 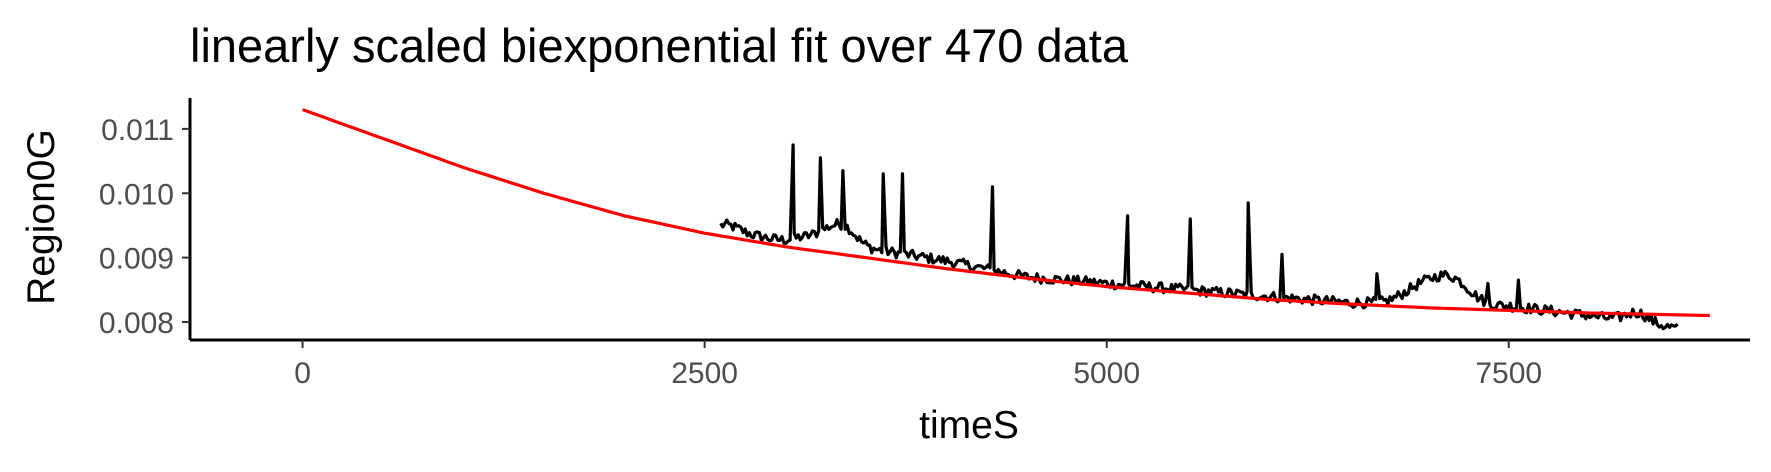 I want to click on y-tick-label: 0.011, so click(x=137, y=130).